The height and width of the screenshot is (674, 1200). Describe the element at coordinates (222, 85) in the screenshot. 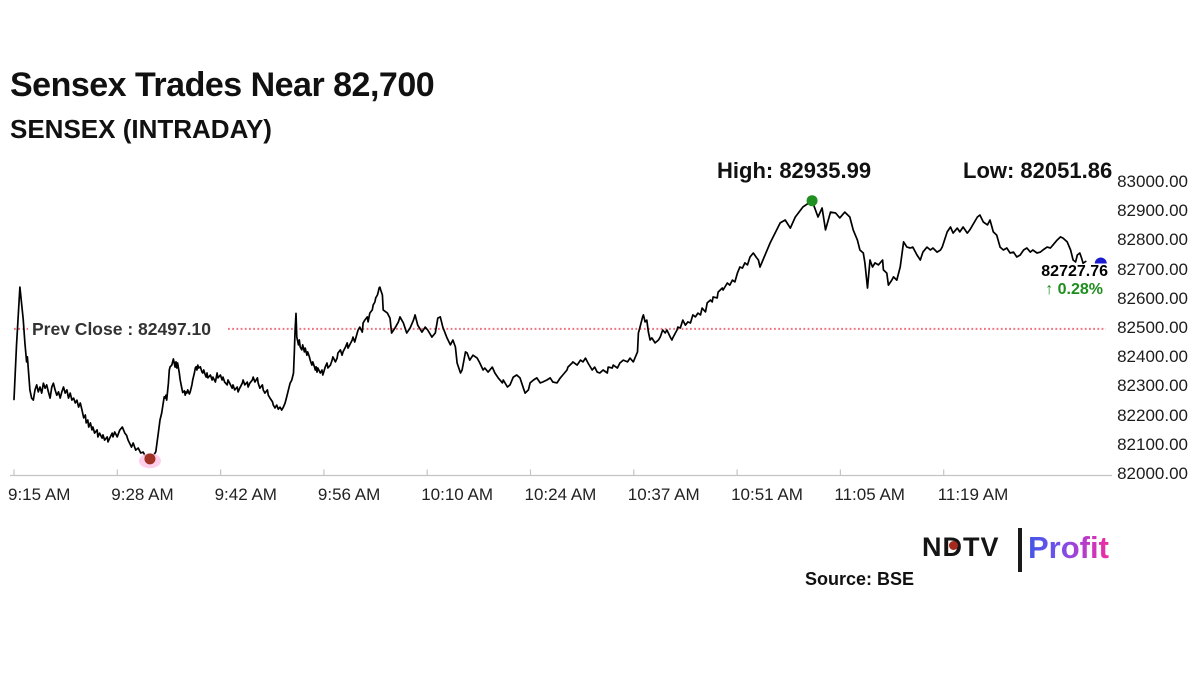

I see `page-title: Sensex Trades Near 82,700` at that location.